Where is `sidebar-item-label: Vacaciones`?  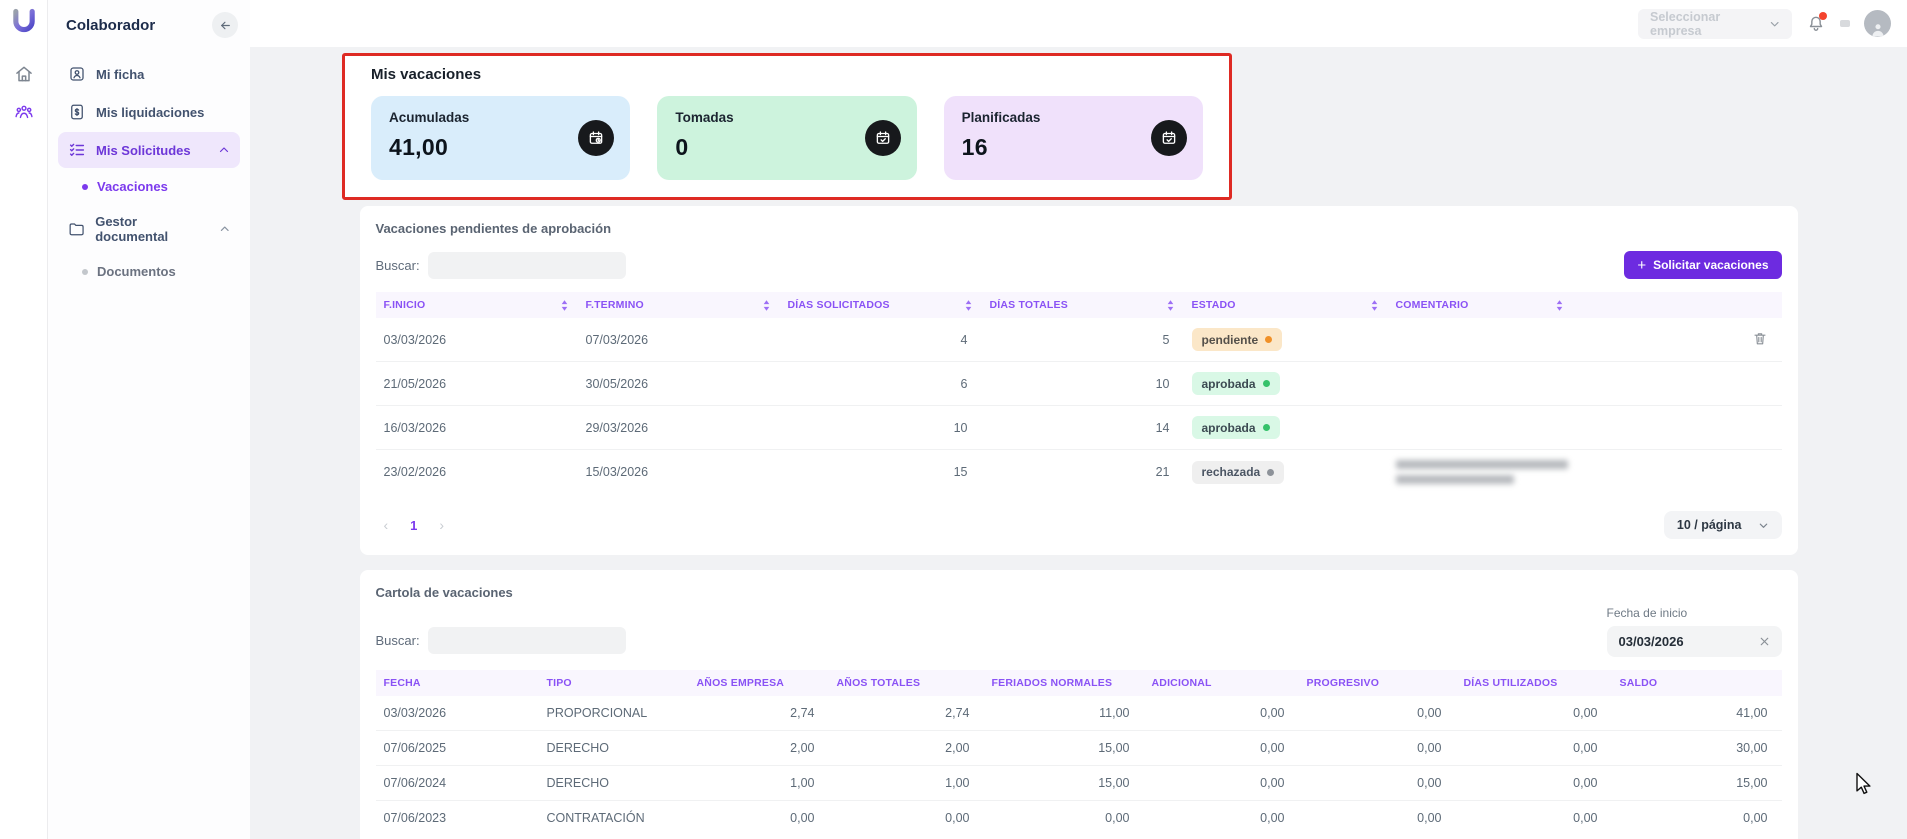
sidebar-item-label: Vacaciones is located at coordinates (132, 186).